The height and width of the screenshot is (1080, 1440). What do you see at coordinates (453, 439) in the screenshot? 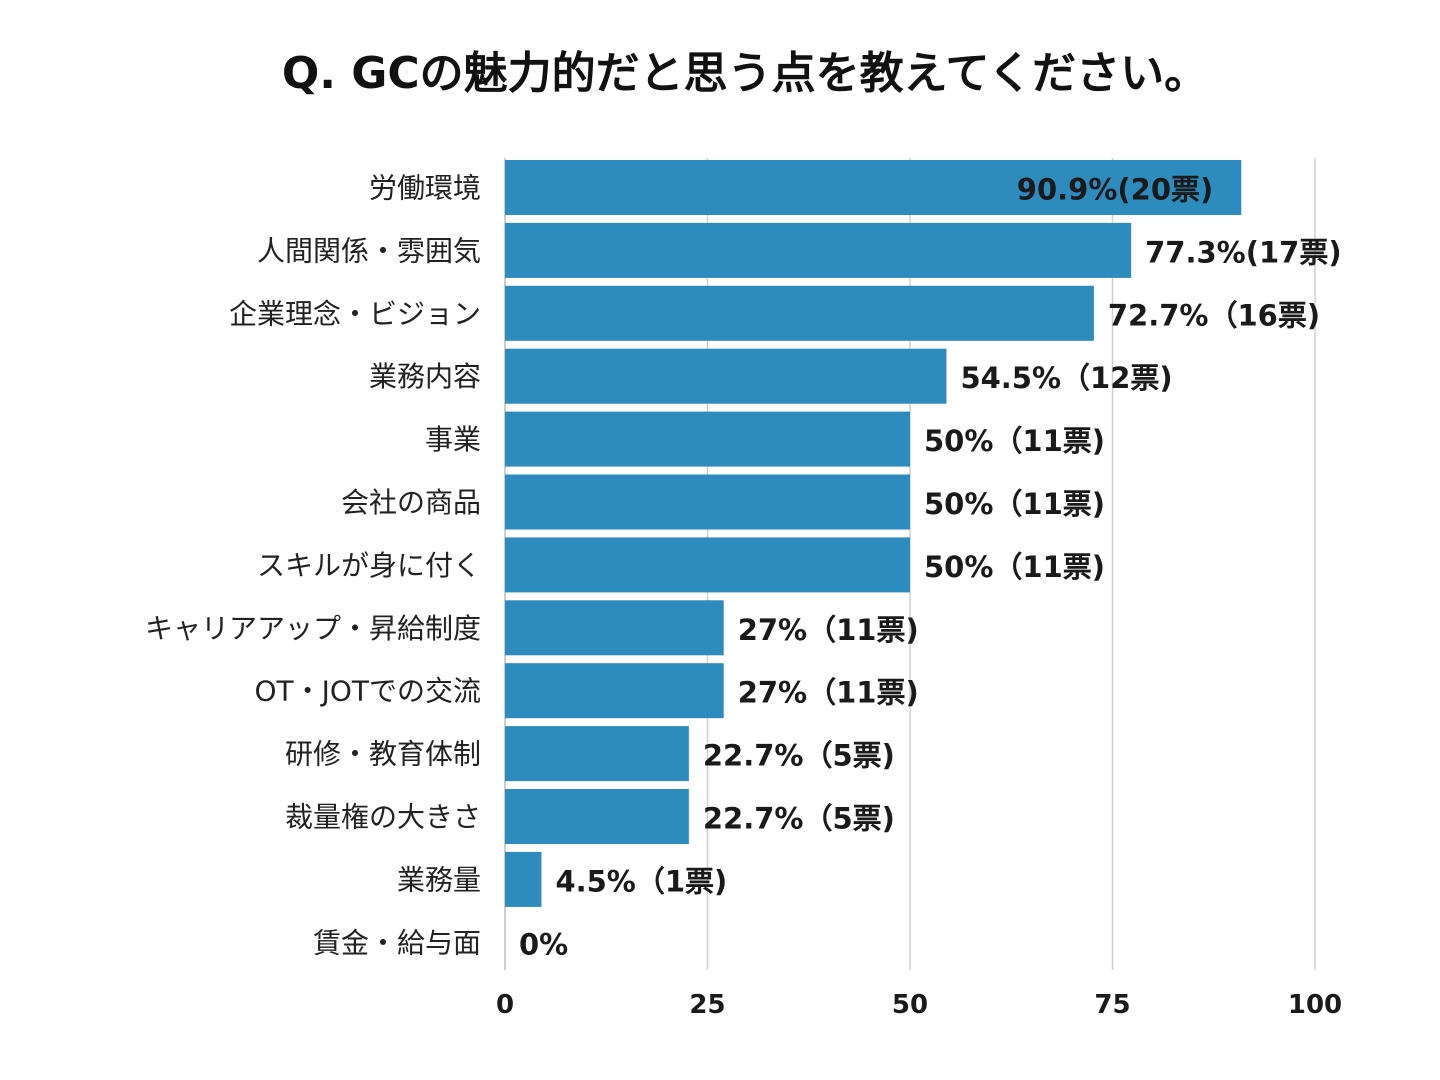
I see `category-label: 事業` at bounding box center [453, 439].